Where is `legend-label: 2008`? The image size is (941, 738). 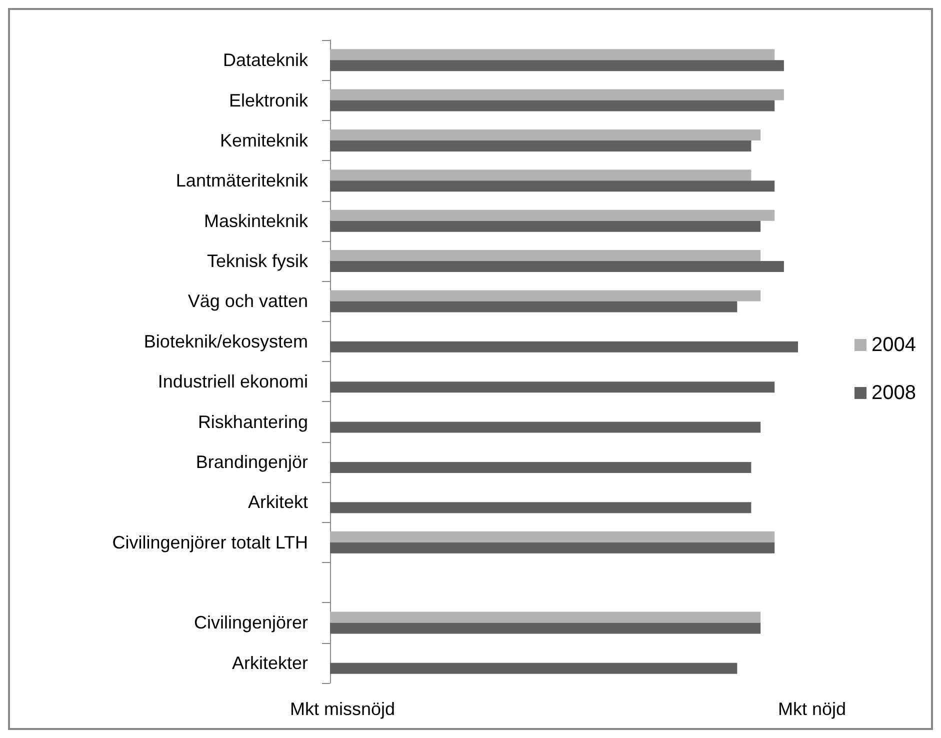 legend-label: 2008 is located at coordinates (894, 393).